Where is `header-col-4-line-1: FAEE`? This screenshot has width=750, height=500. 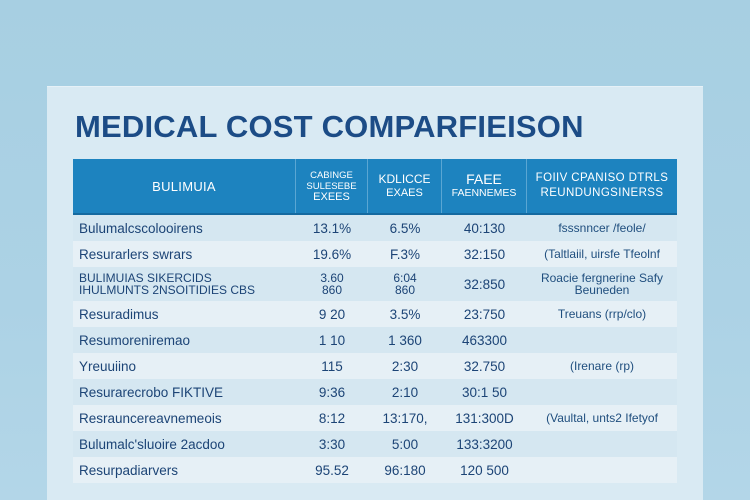
header-col-4-line-1: FAEE is located at coordinates (484, 179).